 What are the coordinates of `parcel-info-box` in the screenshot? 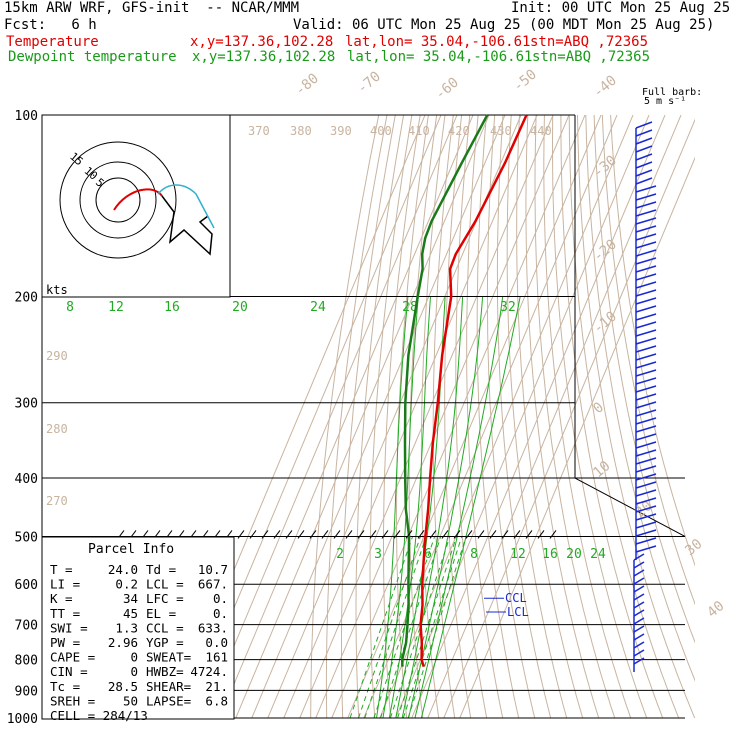 It's located at (138, 628).